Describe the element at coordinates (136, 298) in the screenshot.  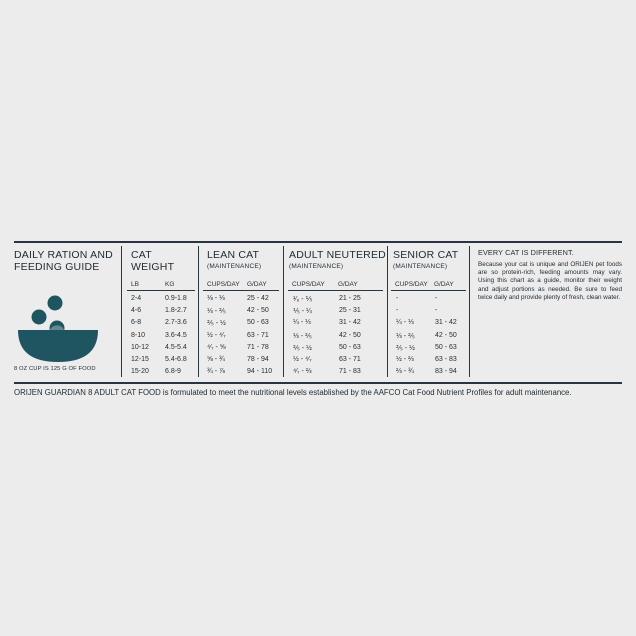
I see `cell-lb: 2-4` at that location.